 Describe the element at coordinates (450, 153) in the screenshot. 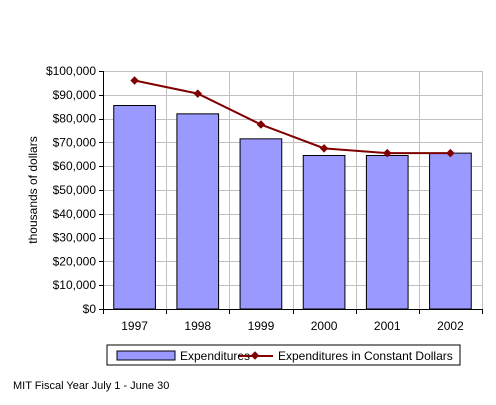

I see `line-point-2002` at that location.